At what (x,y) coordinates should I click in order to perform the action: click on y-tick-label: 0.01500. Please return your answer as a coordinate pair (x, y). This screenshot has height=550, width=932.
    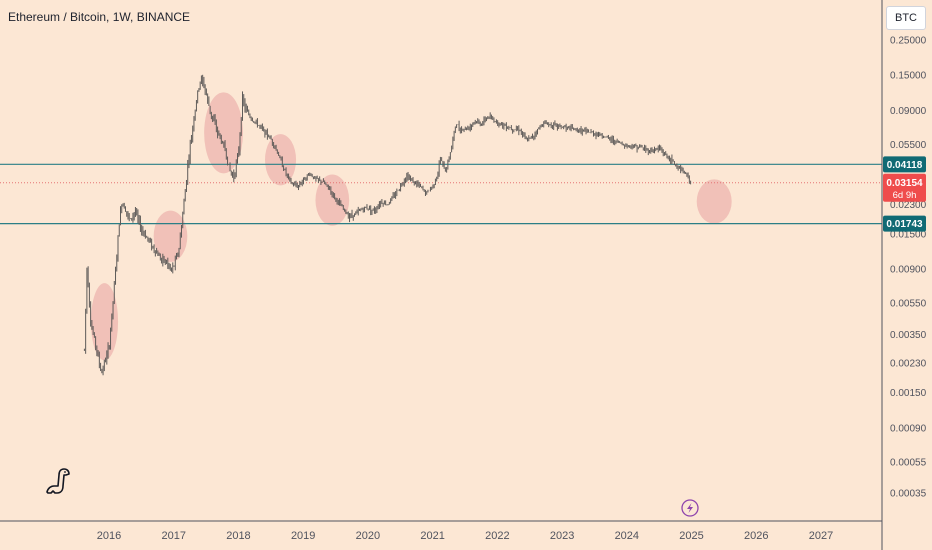
    Looking at the image, I should click on (908, 234).